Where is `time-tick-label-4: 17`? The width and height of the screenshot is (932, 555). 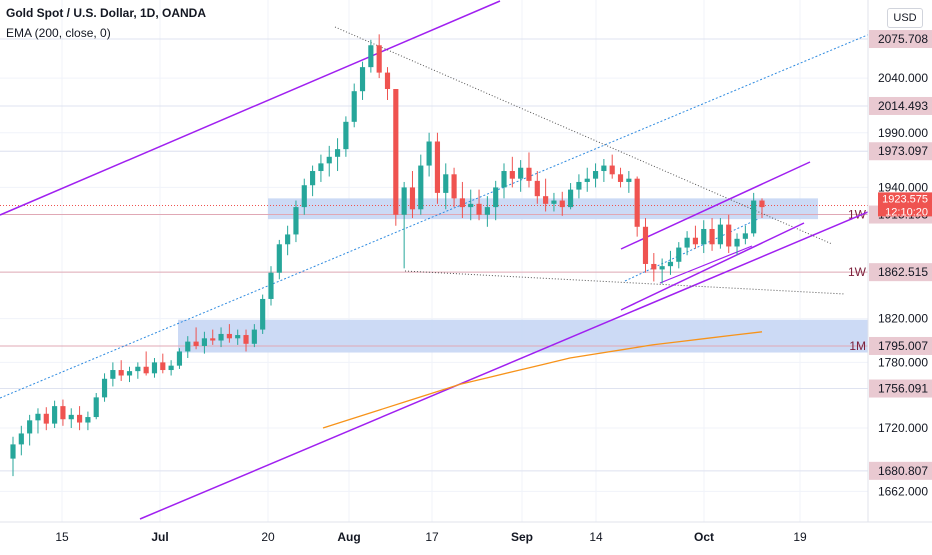
time-tick-label-4: 17 is located at coordinates (432, 537).